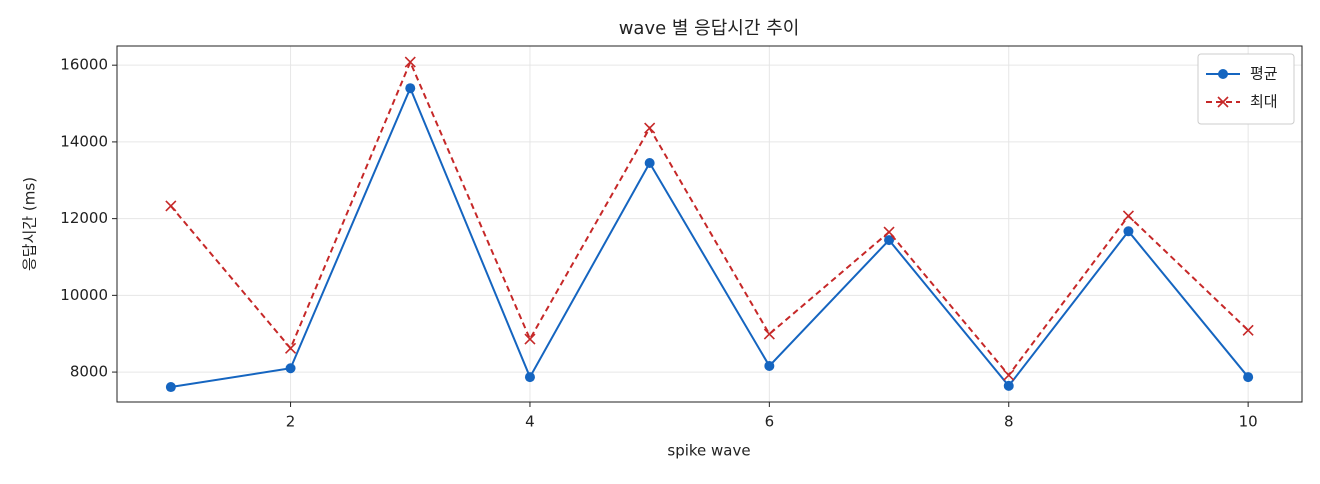 This screenshot has width=1320, height=484. I want to click on y-tick-label: 14000, so click(84, 141).